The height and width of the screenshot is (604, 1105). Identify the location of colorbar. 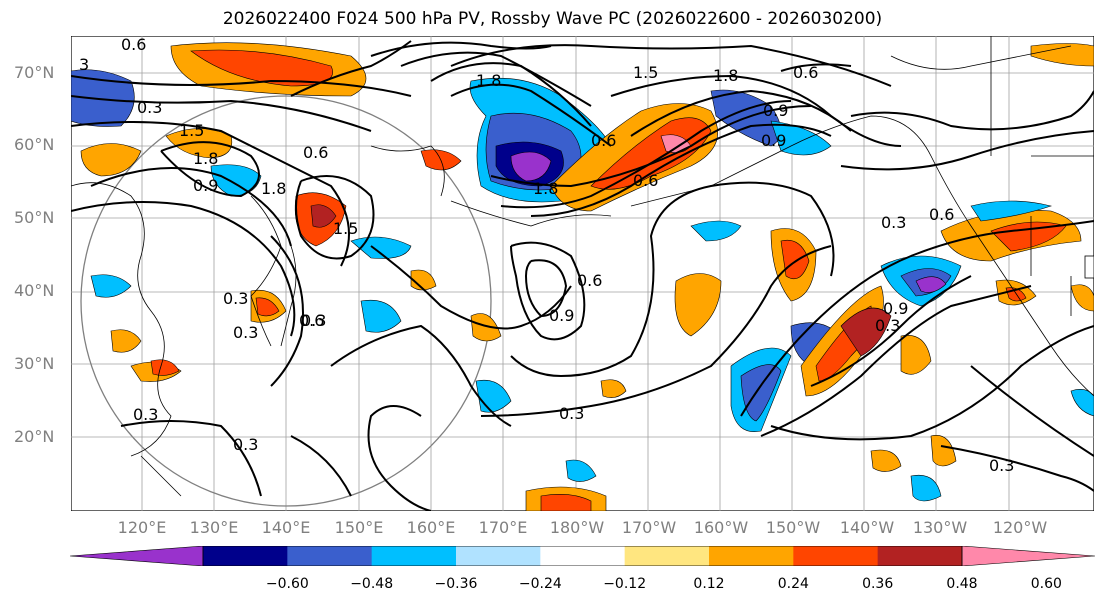
(582, 556).